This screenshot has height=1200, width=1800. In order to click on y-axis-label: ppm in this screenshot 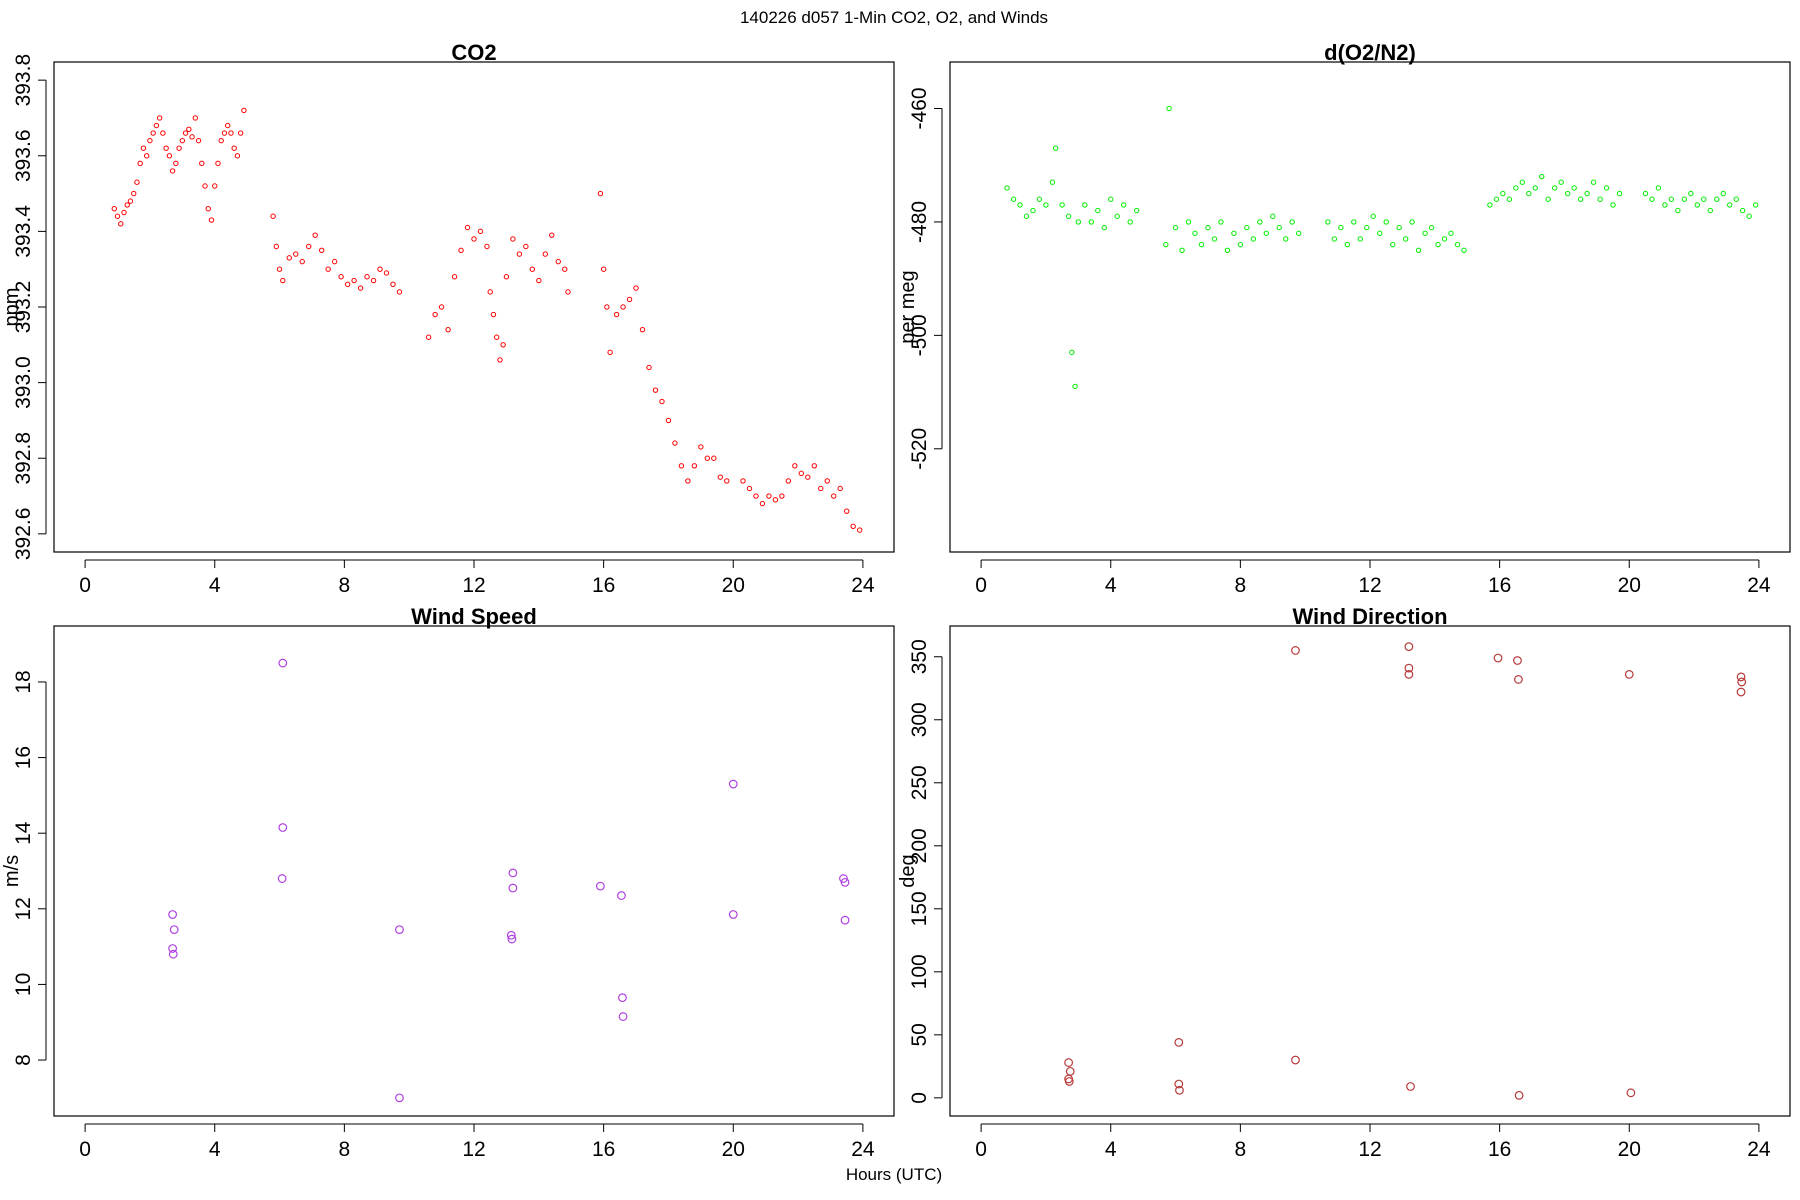, I will do `click(12, 307)`.